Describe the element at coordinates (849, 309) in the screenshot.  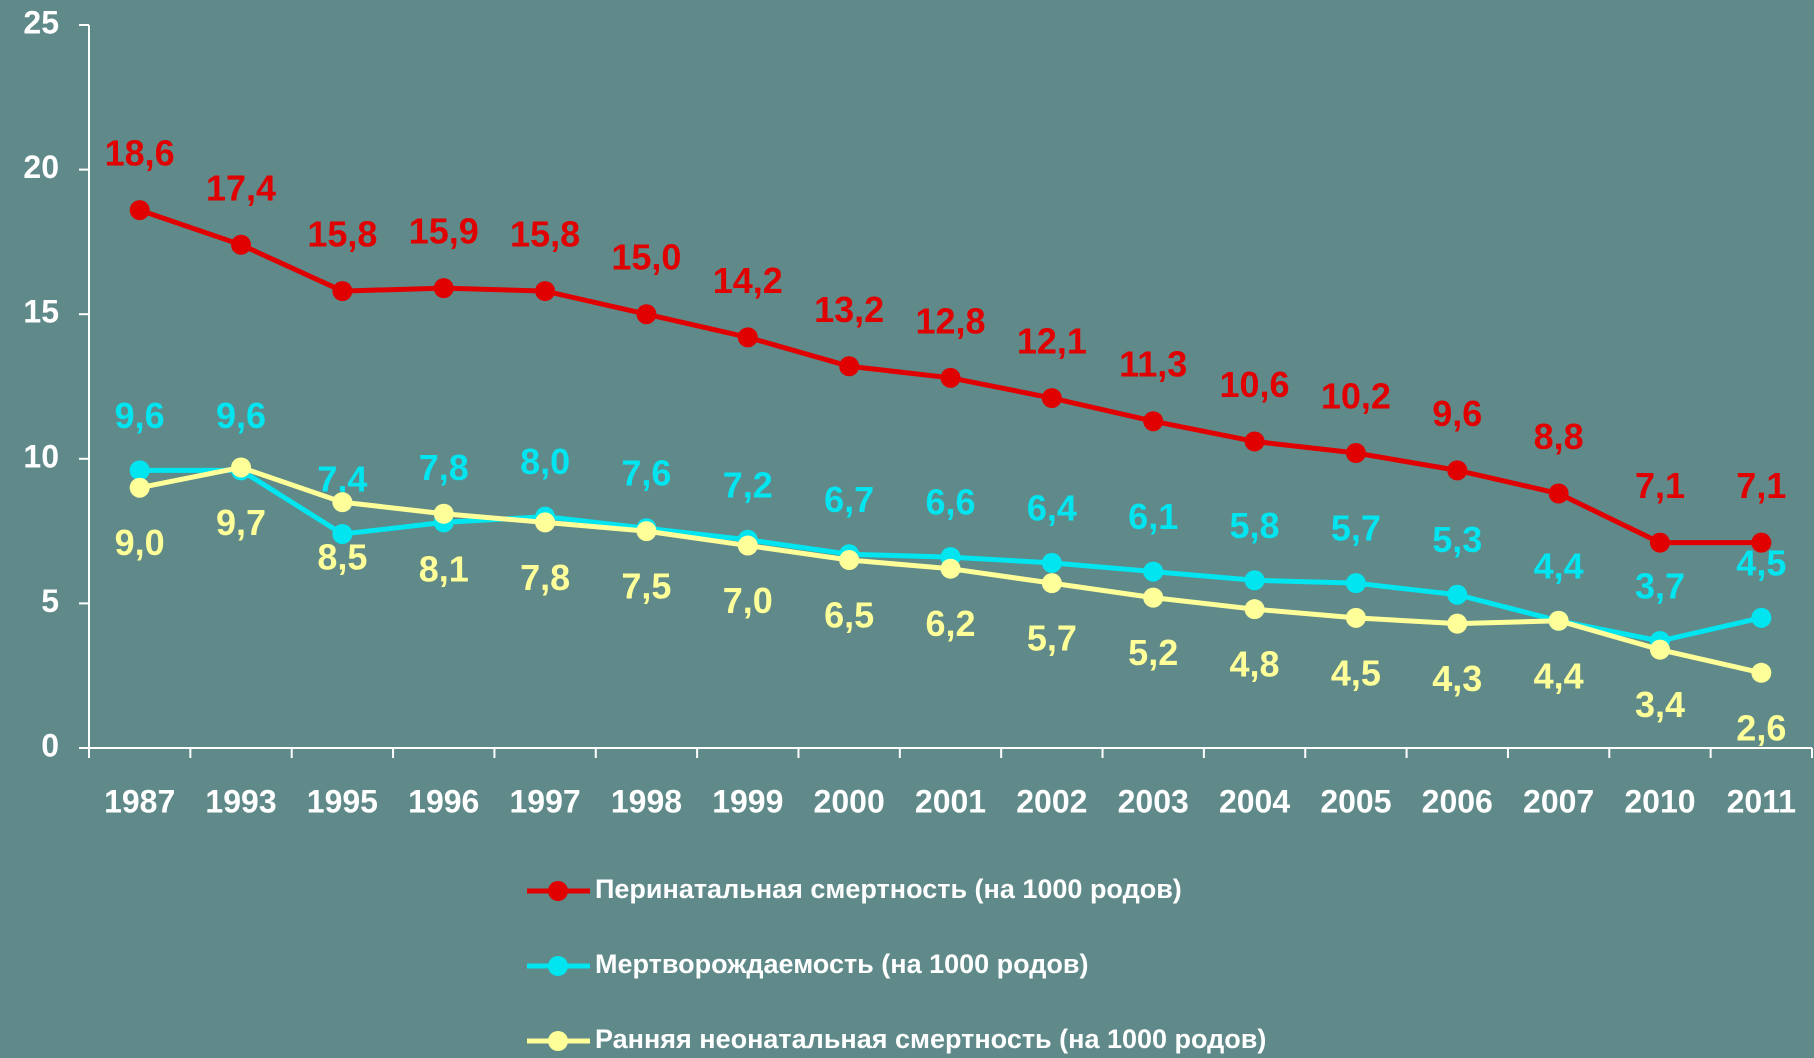
I see `data-label: 13,2` at that location.